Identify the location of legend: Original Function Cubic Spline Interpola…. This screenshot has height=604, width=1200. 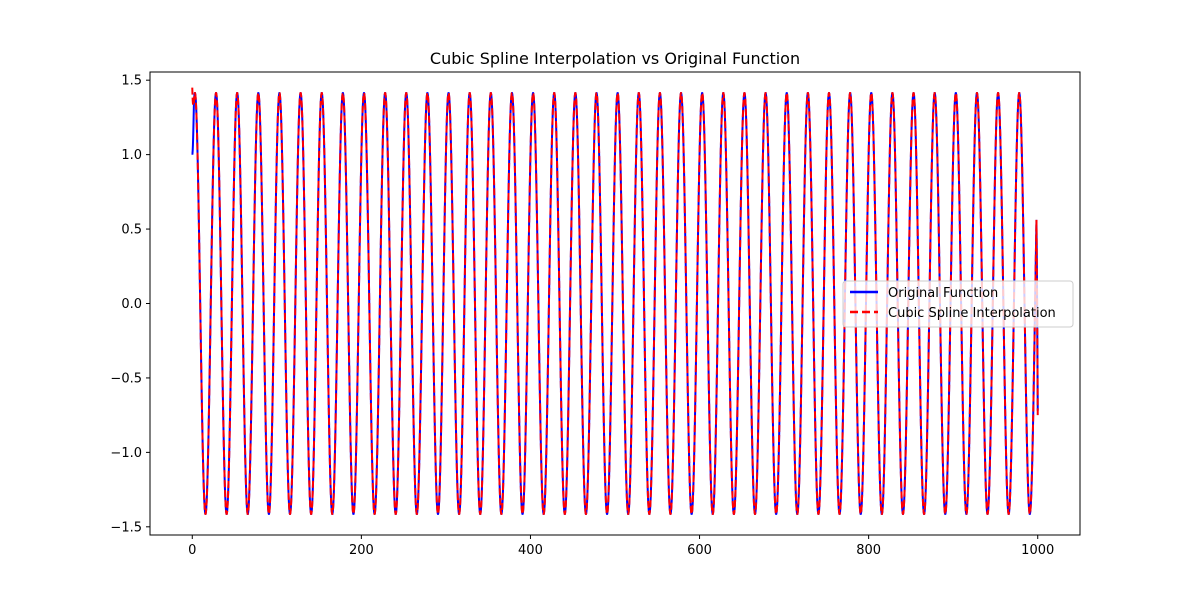
(958, 304).